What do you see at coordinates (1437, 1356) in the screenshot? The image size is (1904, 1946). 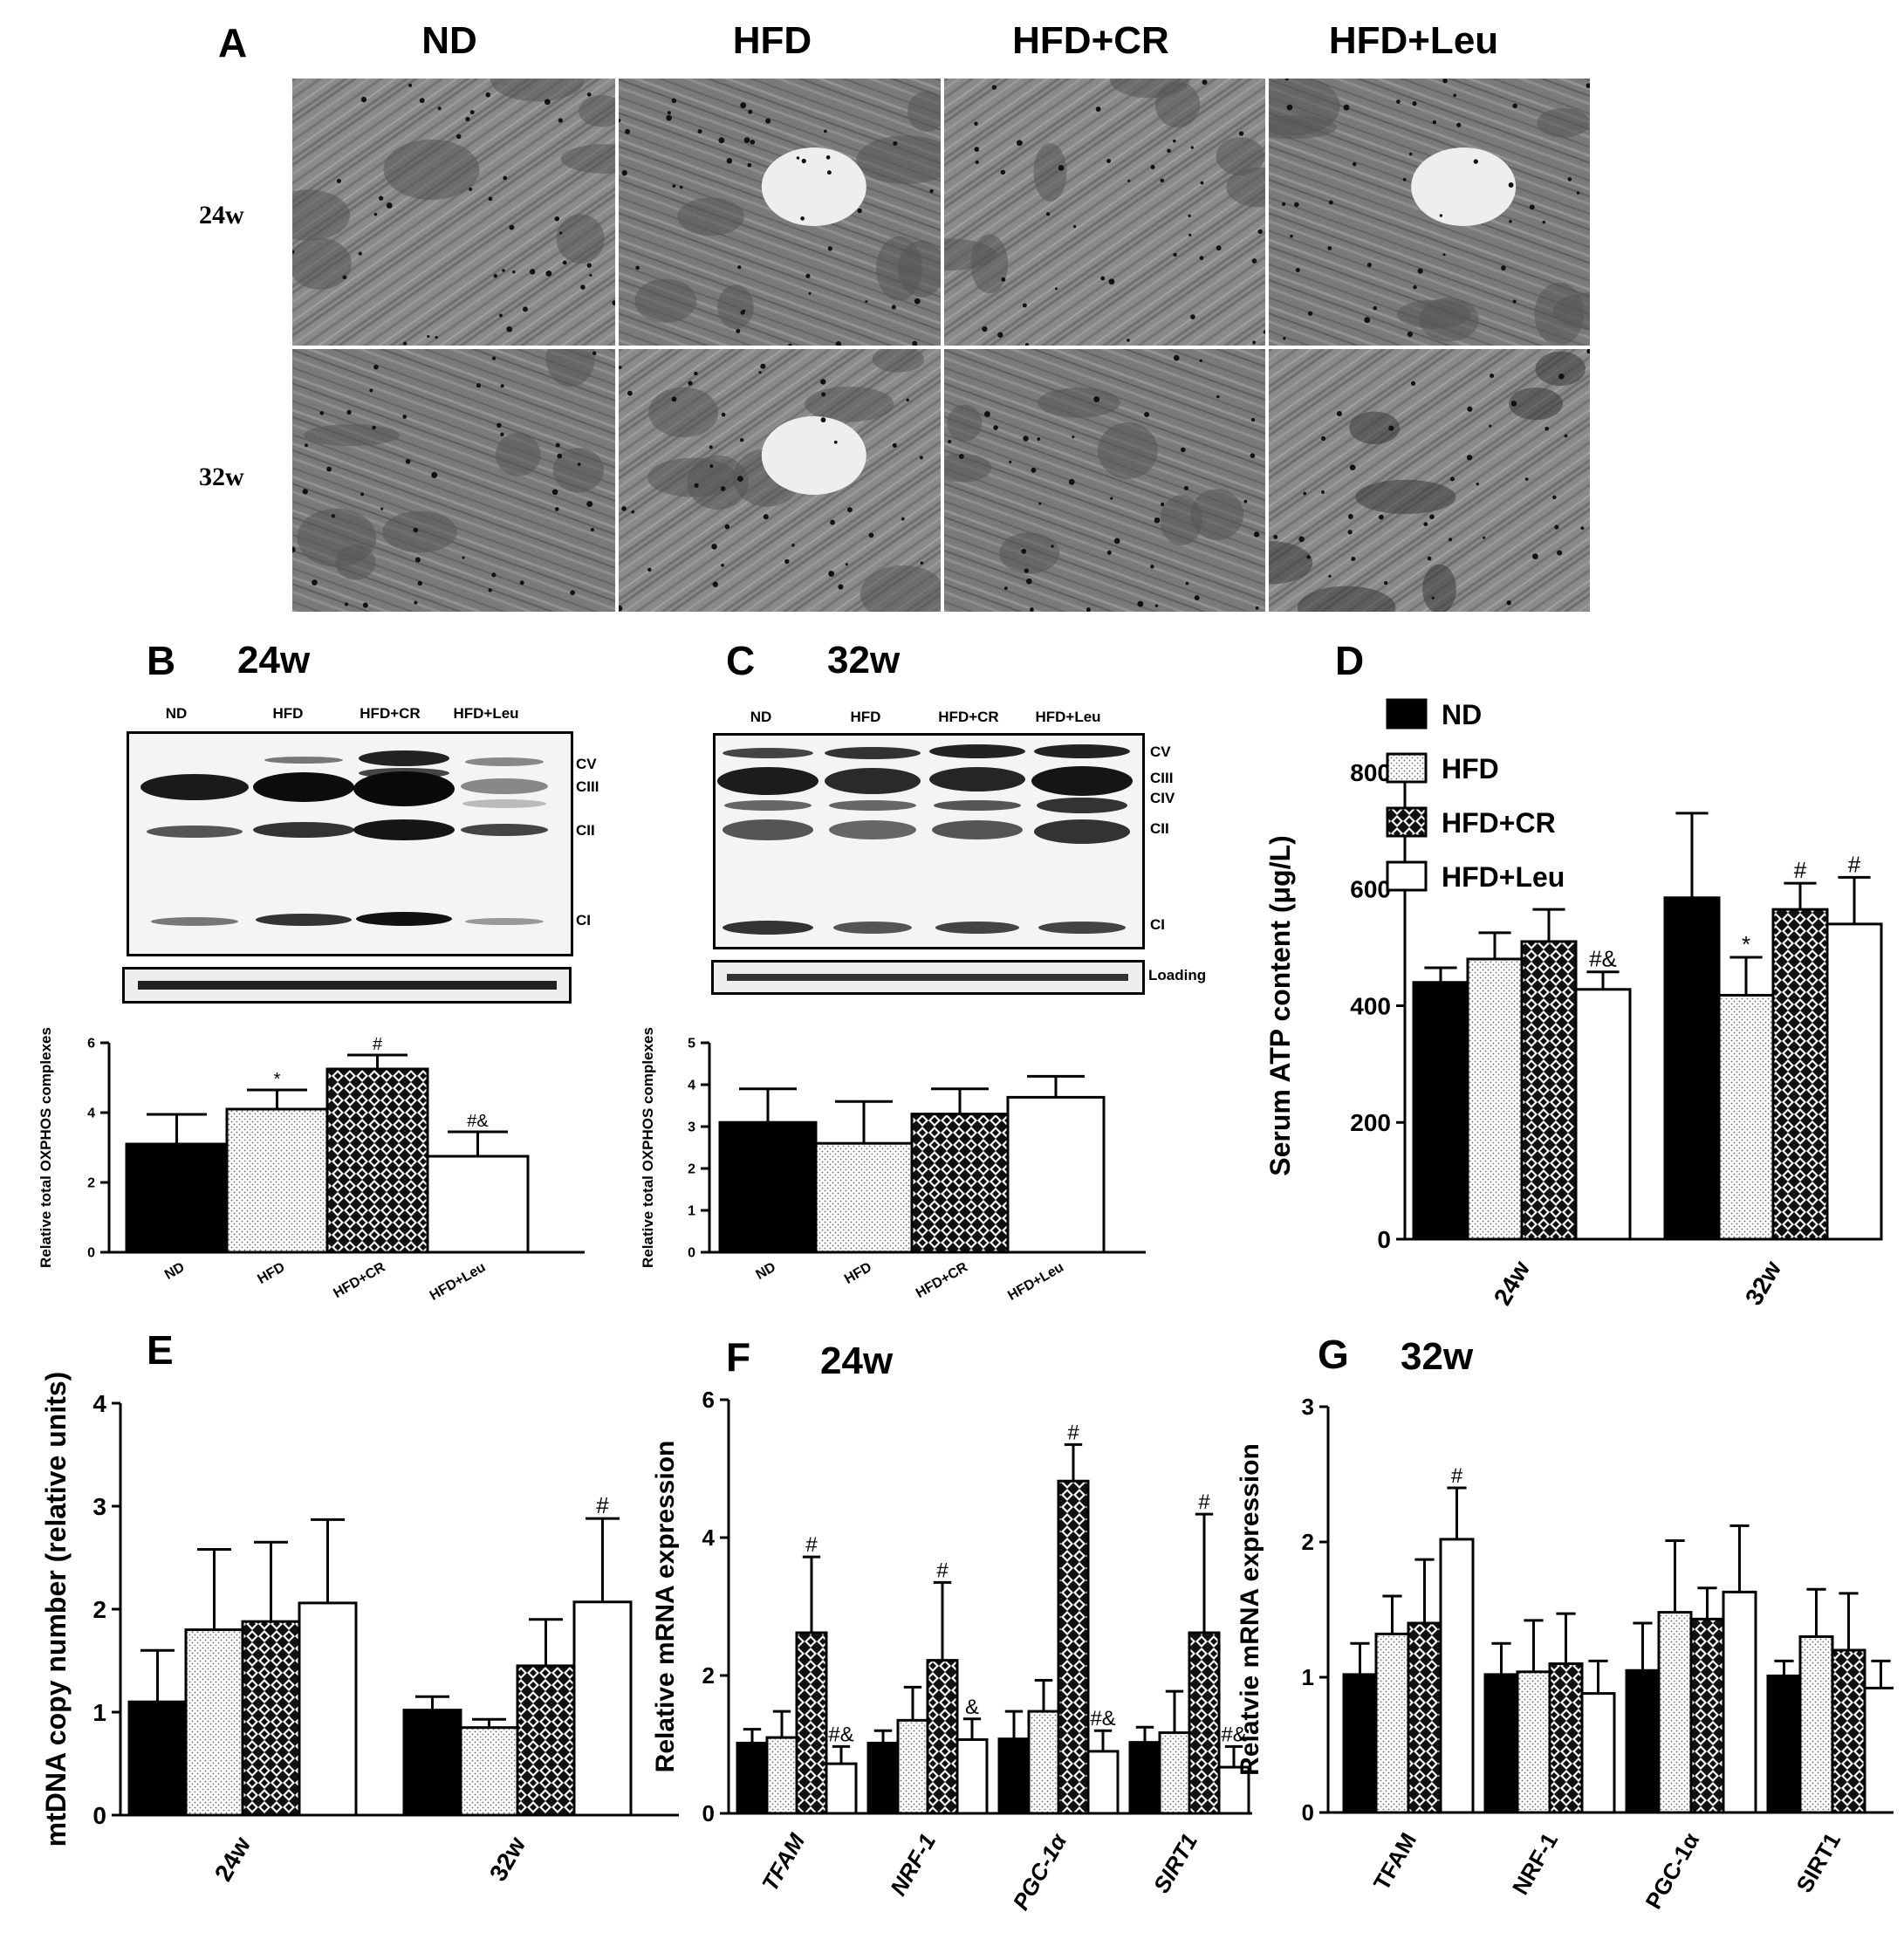 I see `panel-g-title: 32w` at bounding box center [1437, 1356].